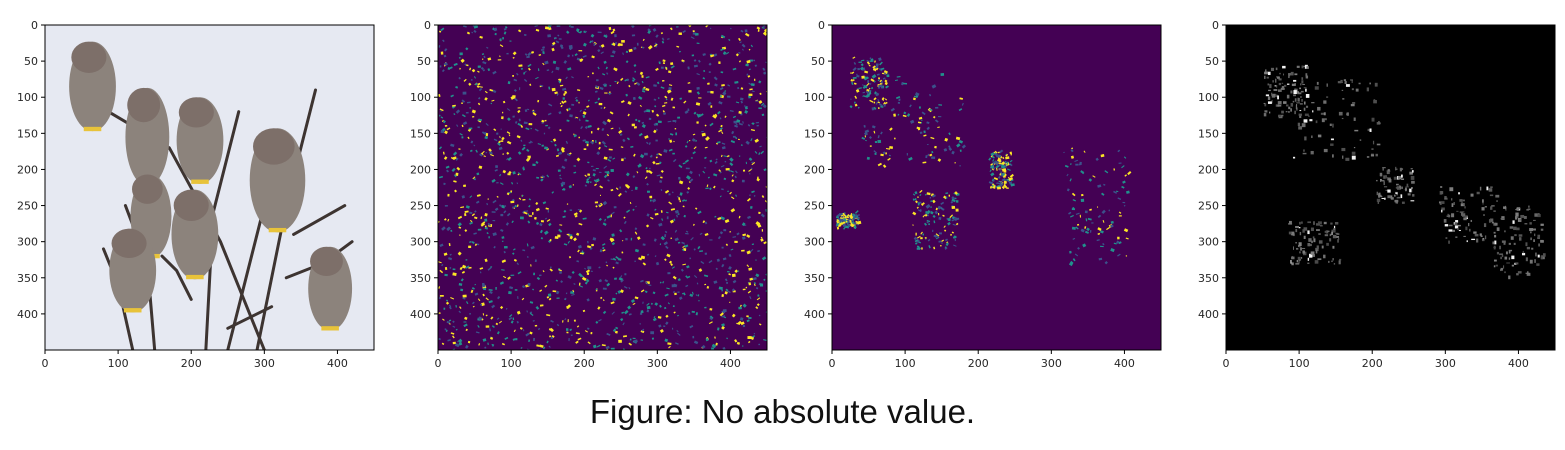  Describe the element at coordinates (782, 411) in the screenshot. I see `figure-caption: Figure: No absolute value.` at that location.